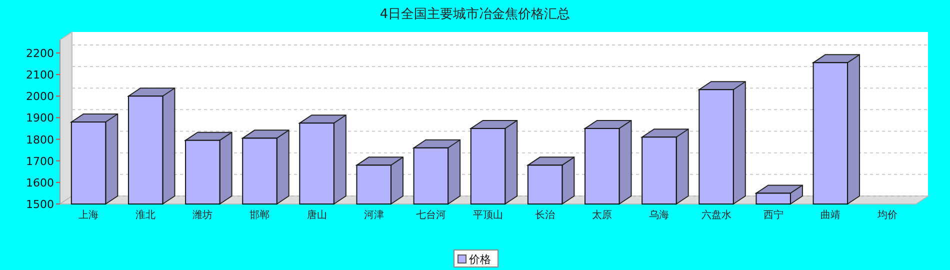 The image size is (950, 270). Describe the element at coordinates (431, 215) in the screenshot. I see `x-tick-label: 七台河` at that location.